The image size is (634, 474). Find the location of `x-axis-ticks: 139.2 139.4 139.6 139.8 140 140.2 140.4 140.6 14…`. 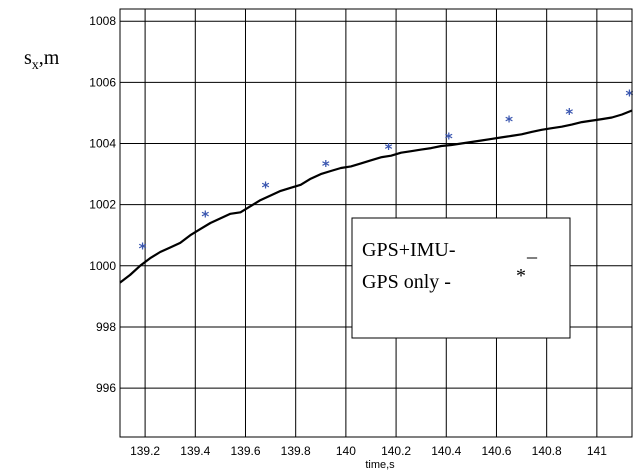

x-axis-ticks: 139.2 139.4 139.6 139.8 140 140.2 140.4 140.6 14… is located at coordinates (368, 451).